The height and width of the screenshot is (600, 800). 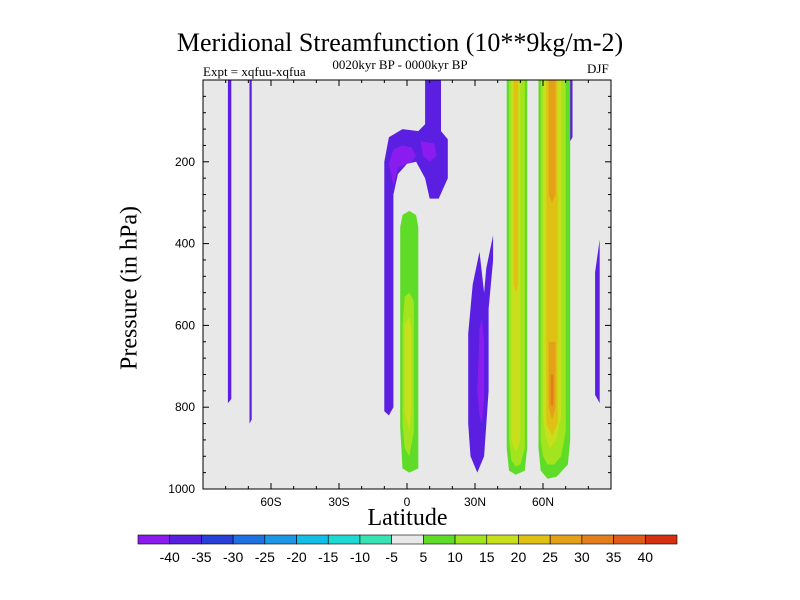 I want to click on colorbar-label: 5, so click(x=423, y=557).